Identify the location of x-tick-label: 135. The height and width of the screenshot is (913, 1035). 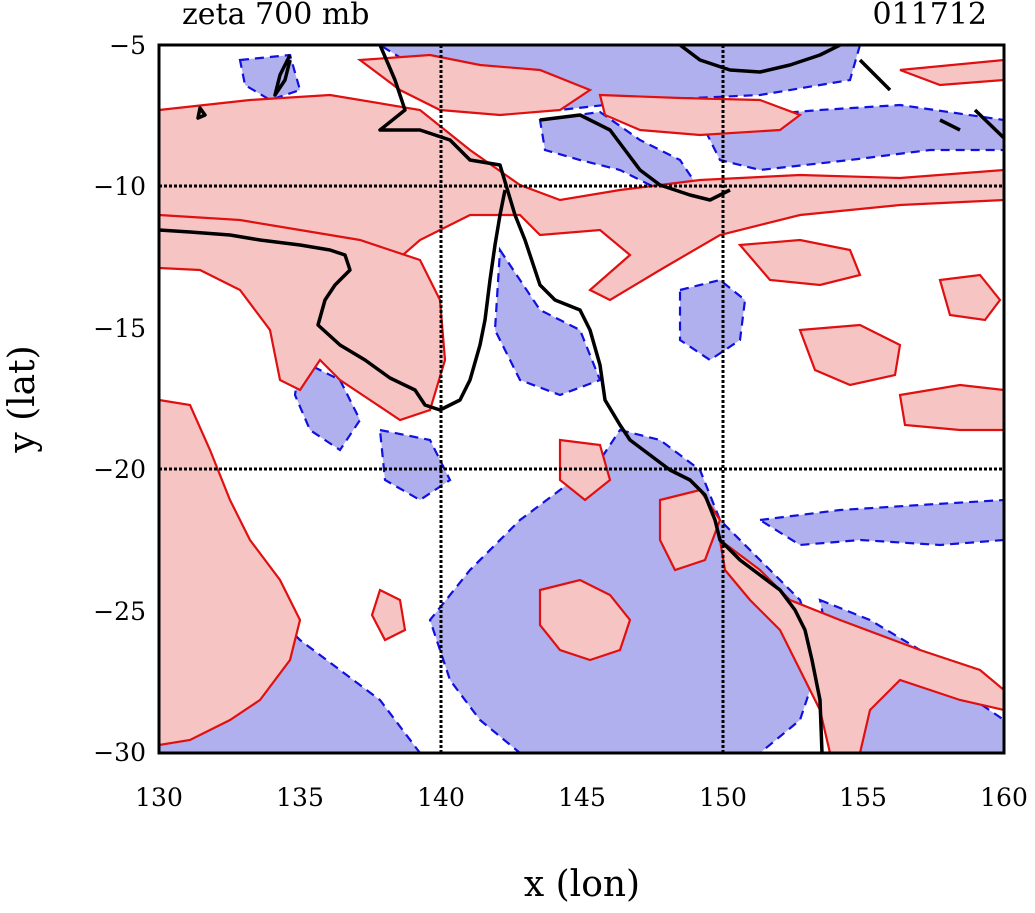
(300, 797).